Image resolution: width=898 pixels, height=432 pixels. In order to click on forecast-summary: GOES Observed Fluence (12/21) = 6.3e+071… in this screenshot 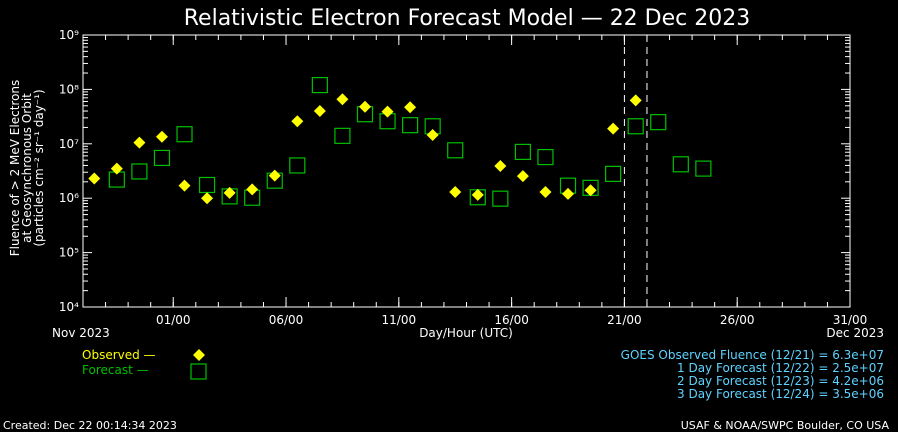, I will do `click(752, 374)`.